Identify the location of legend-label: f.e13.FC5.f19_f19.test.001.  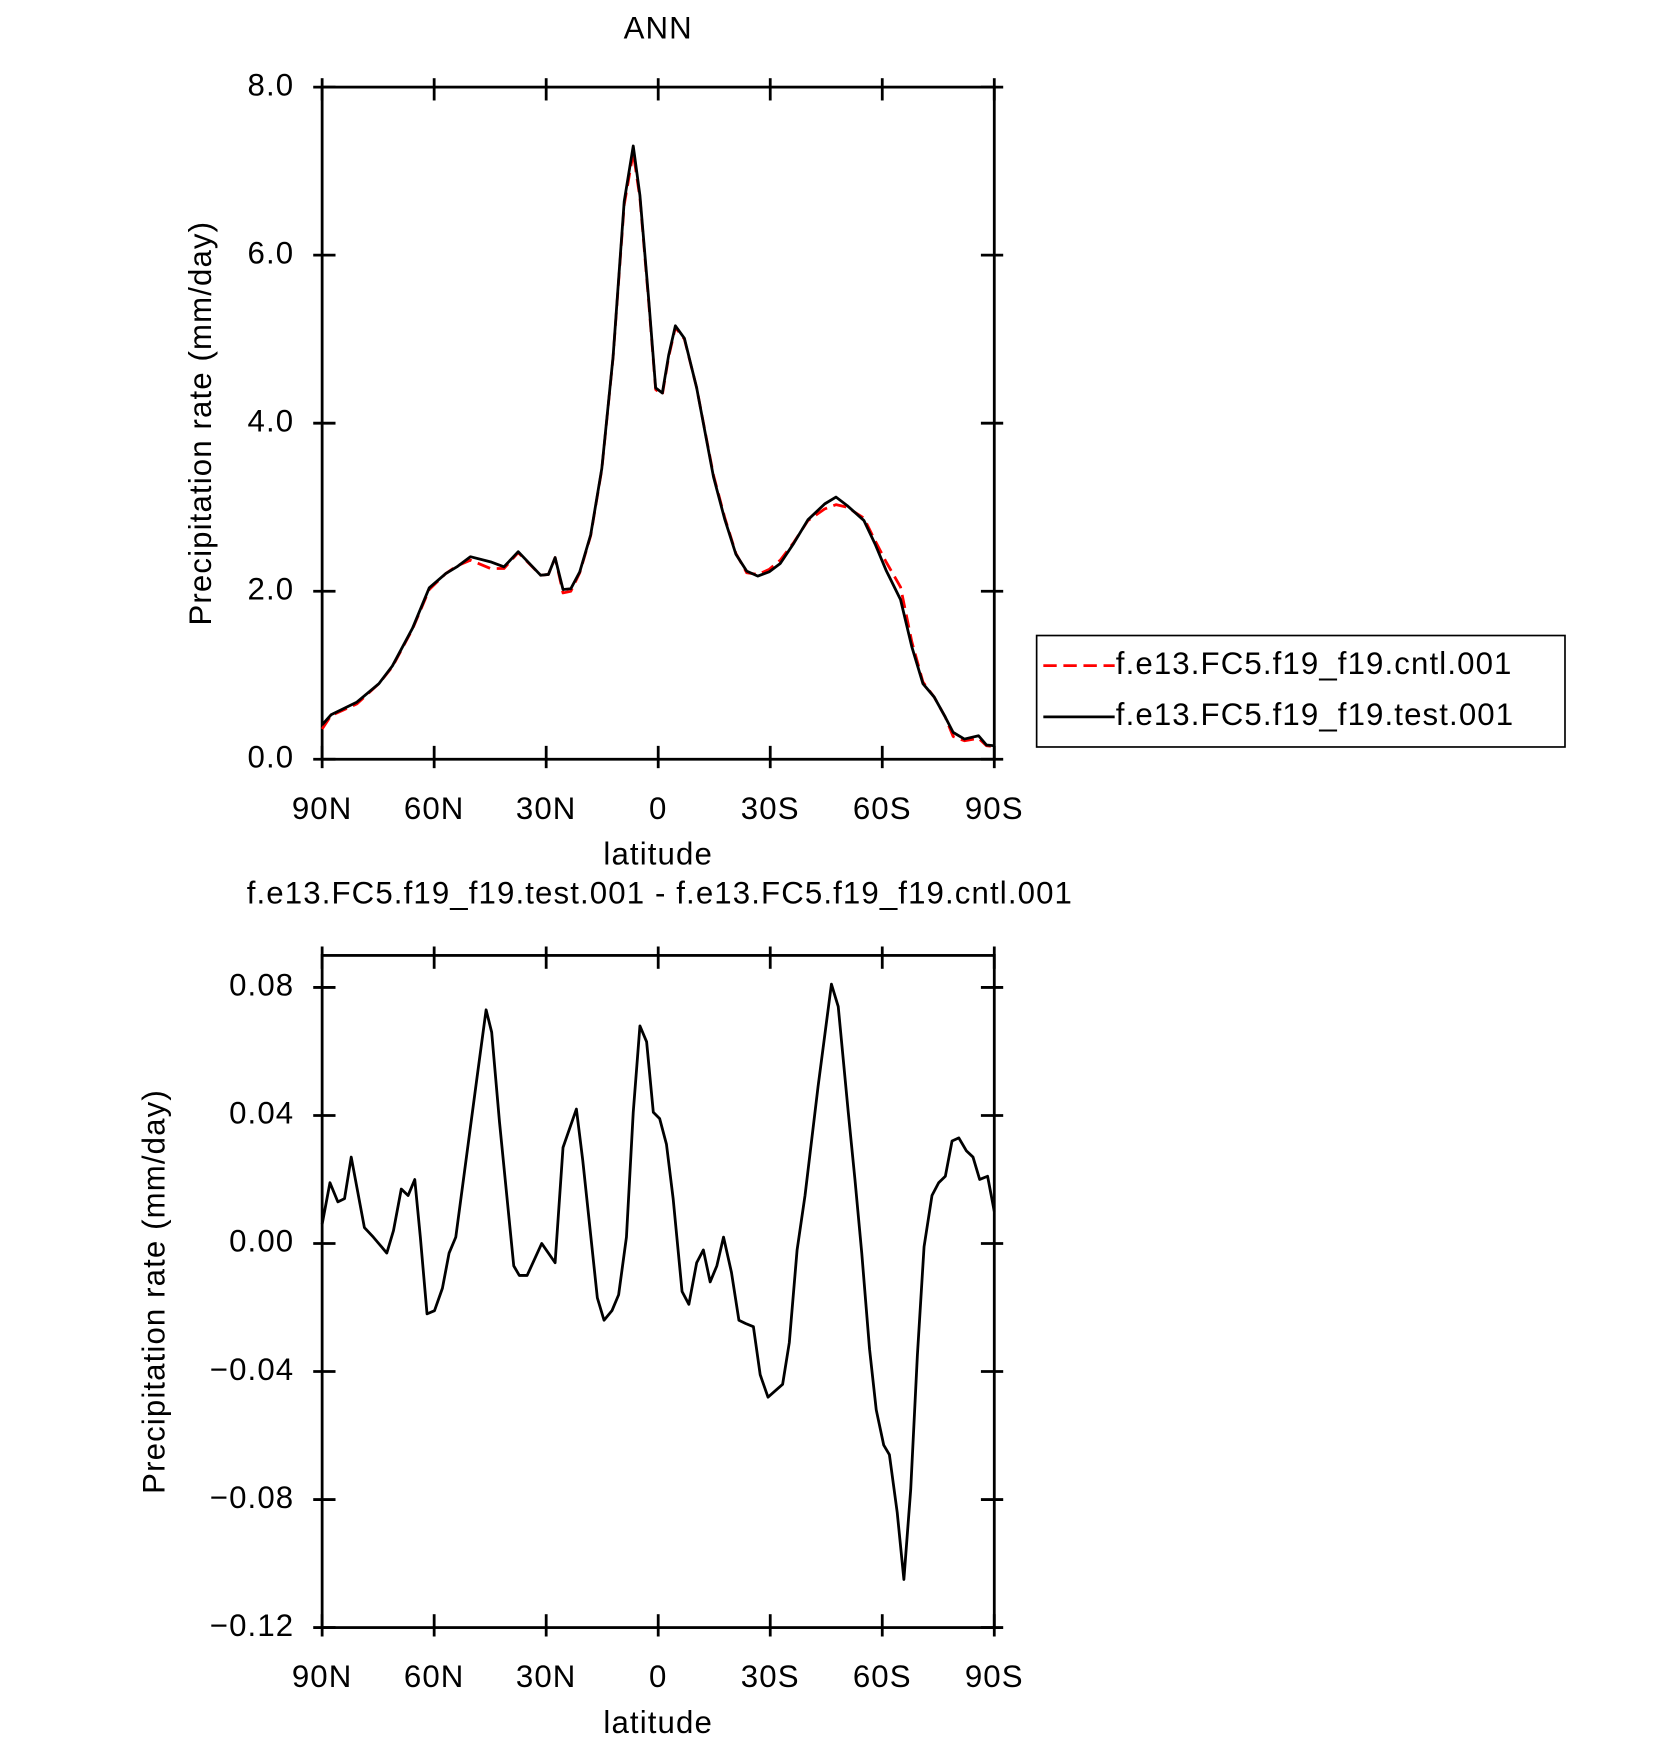
(1315, 714).